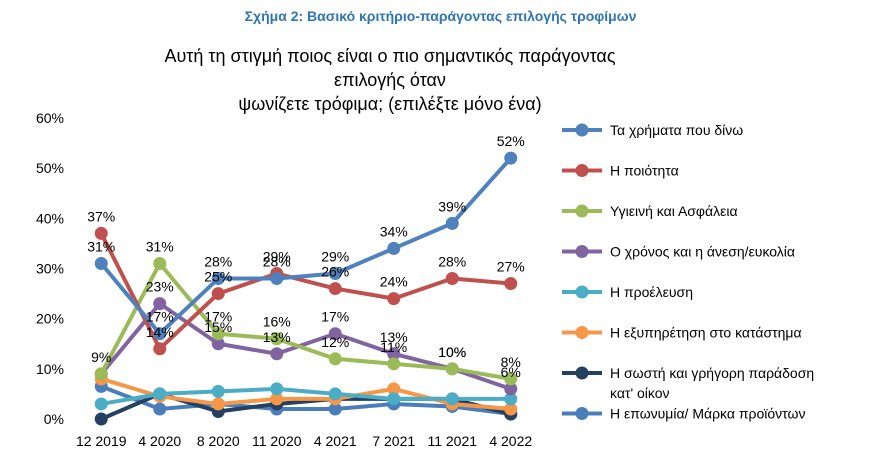 This screenshot has width=881, height=469. Describe the element at coordinates (702, 252) in the screenshot. I see `legend-label: Ο χρόνος και η άνεση/ευκολία` at that location.